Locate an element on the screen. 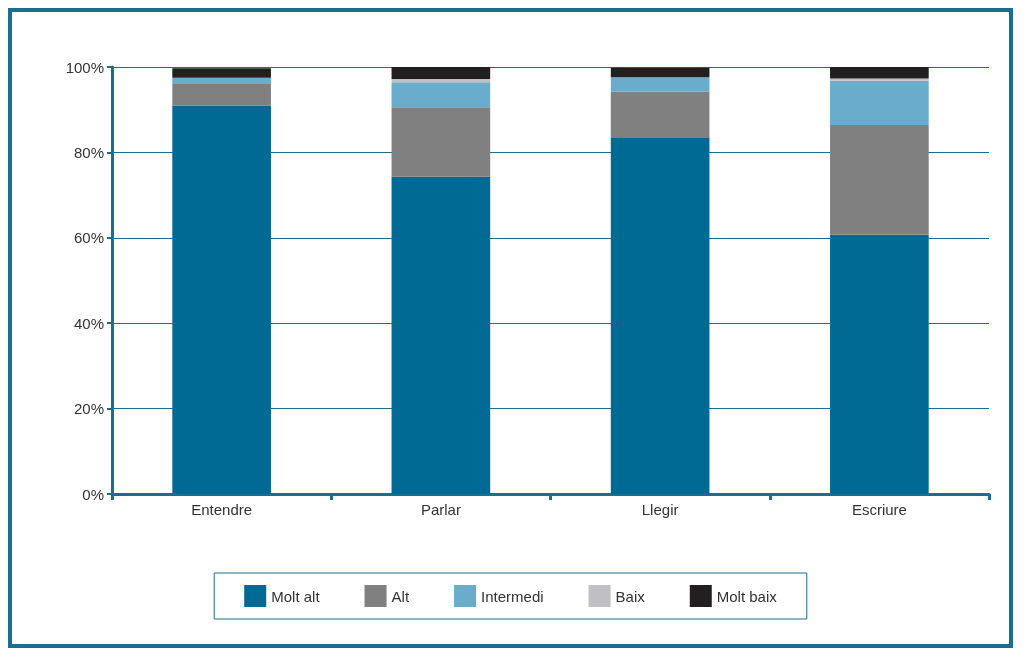 This screenshot has width=1027, height=662. y-tick-label: 0% is located at coordinates (93, 494).